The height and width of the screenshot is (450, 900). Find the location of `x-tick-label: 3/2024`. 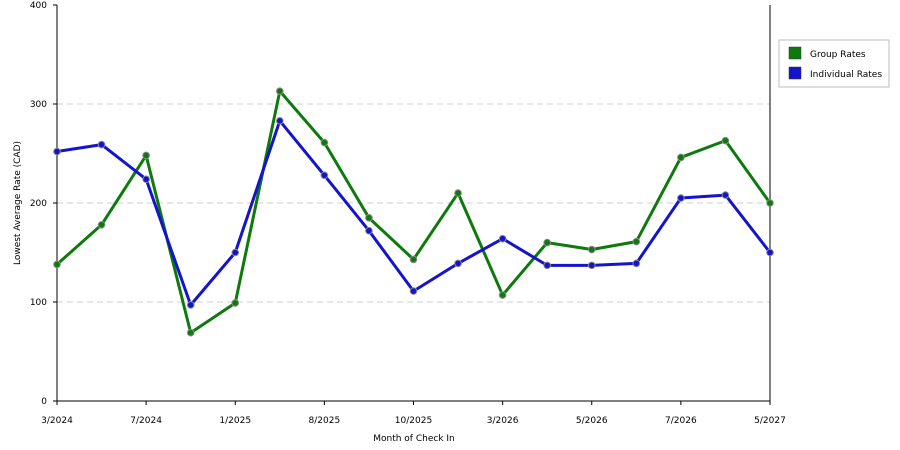

x-tick-label: 3/2024 is located at coordinates (57, 421).